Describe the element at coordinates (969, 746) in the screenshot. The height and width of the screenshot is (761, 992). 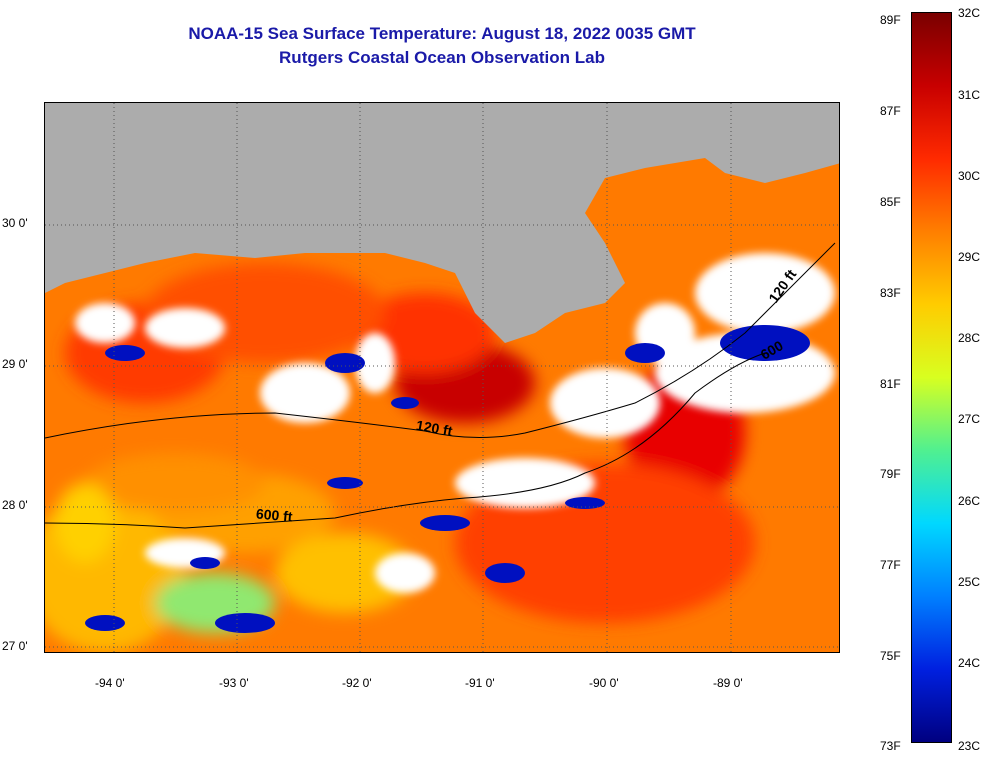
I see `cb-c-23: 23C` at that location.